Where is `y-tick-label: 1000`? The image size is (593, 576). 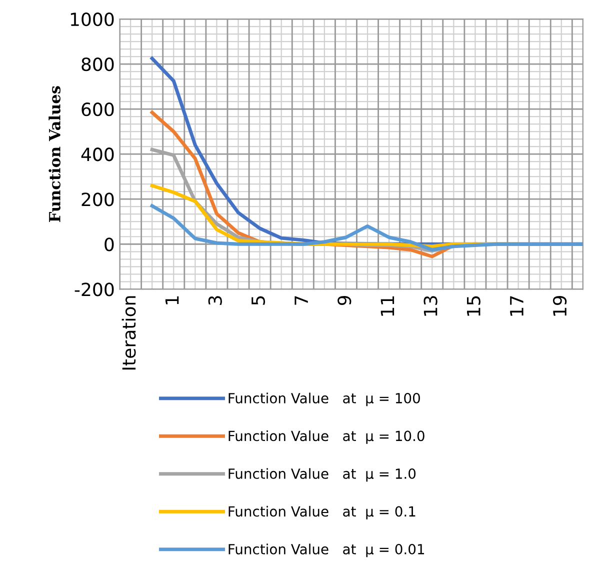
y-tick-label: 1000 is located at coordinates (92, 19).